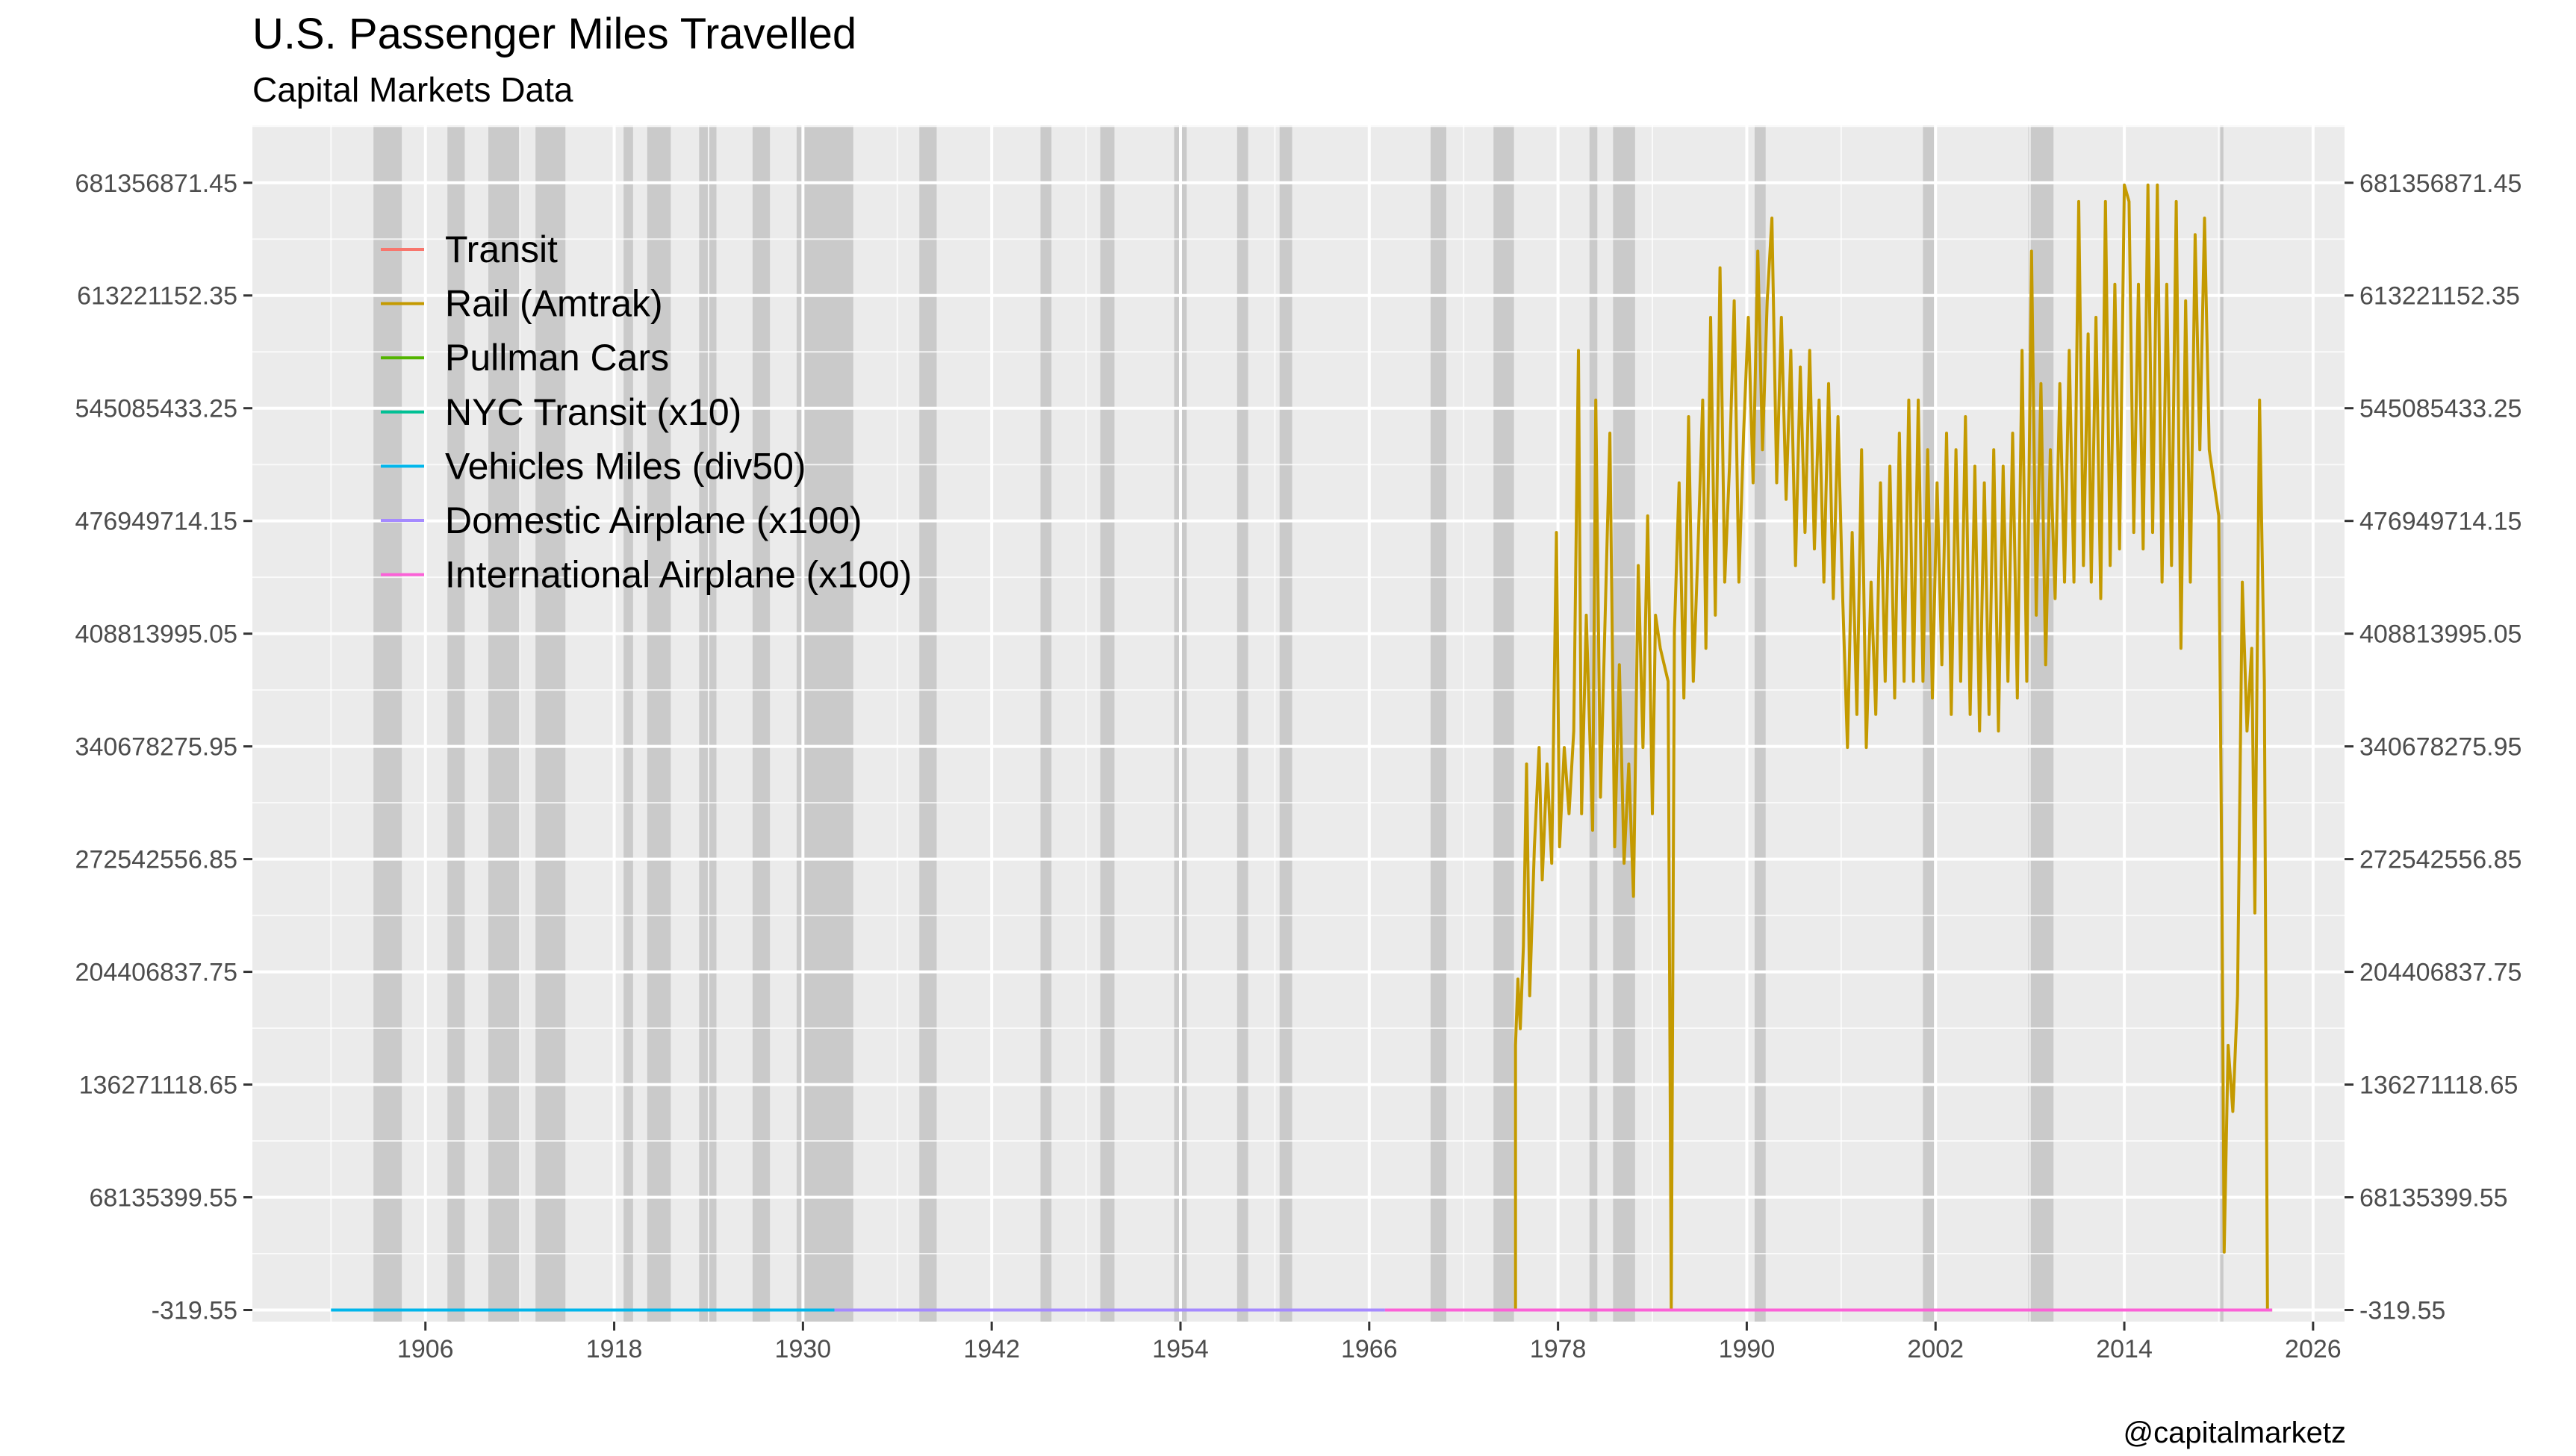 This screenshot has width=2576, height=1456. What do you see at coordinates (653, 520) in the screenshot?
I see `legend-label: Domestic Airplane (x100)` at bounding box center [653, 520].